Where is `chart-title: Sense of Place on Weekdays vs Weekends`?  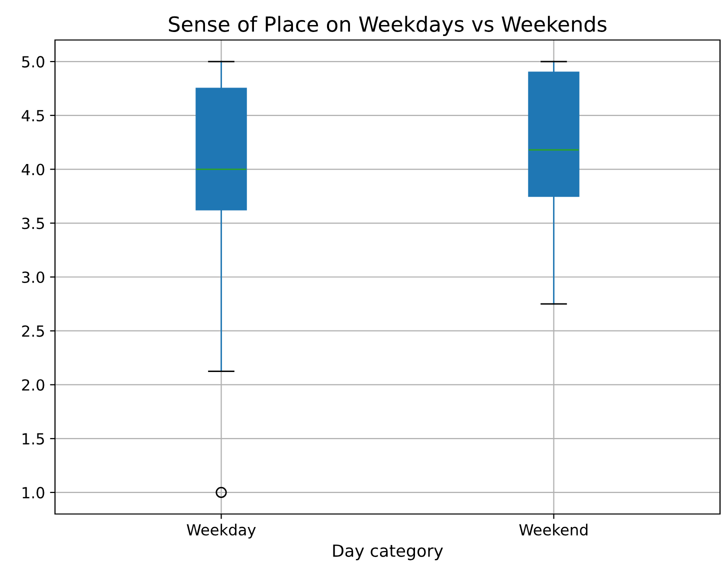 chart-title: Sense of Place on Weekdays vs Weekends is located at coordinates (387, 26).